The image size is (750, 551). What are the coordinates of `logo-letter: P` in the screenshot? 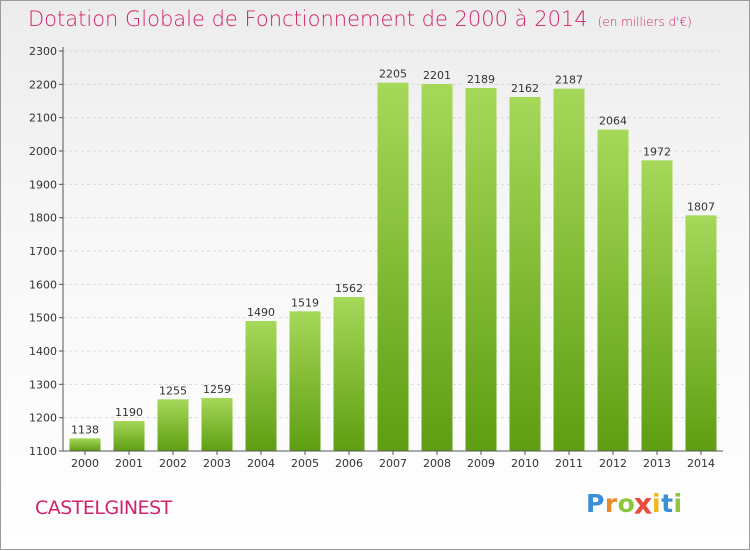 It's located at (595, 503).